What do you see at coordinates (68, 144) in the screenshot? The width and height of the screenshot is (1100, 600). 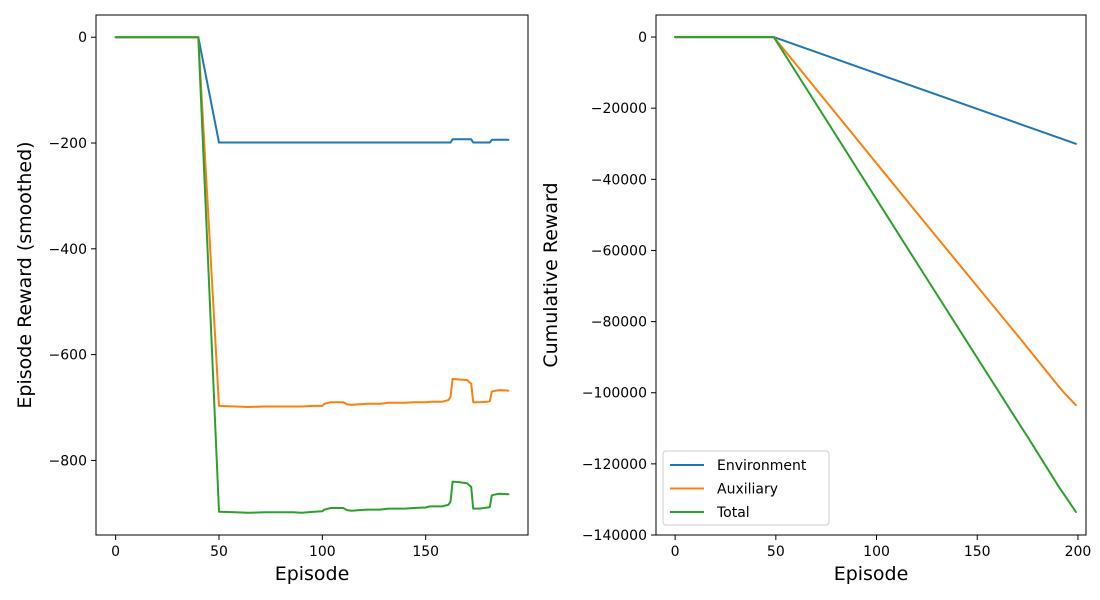 I see `y-tick-label: −200` at bounding box center [68, 144].